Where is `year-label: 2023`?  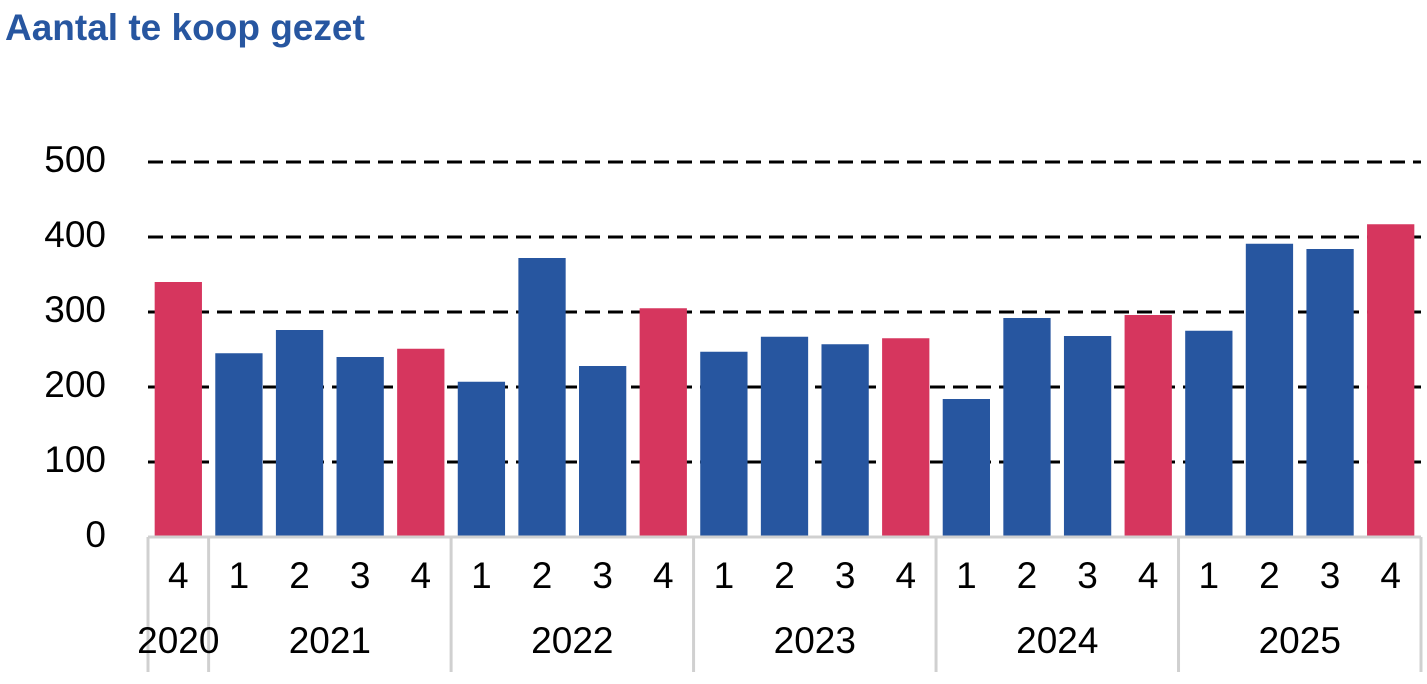
year-label: 2023 is located at coordinates (815, 640).